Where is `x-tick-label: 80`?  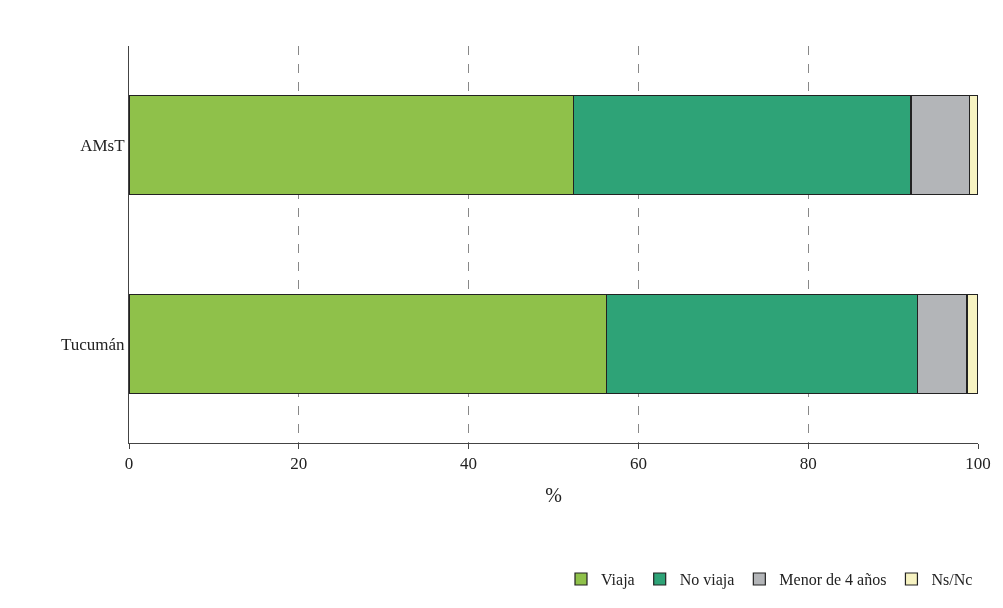
x-tick-label: 80 is located at coordinates (808, 464).